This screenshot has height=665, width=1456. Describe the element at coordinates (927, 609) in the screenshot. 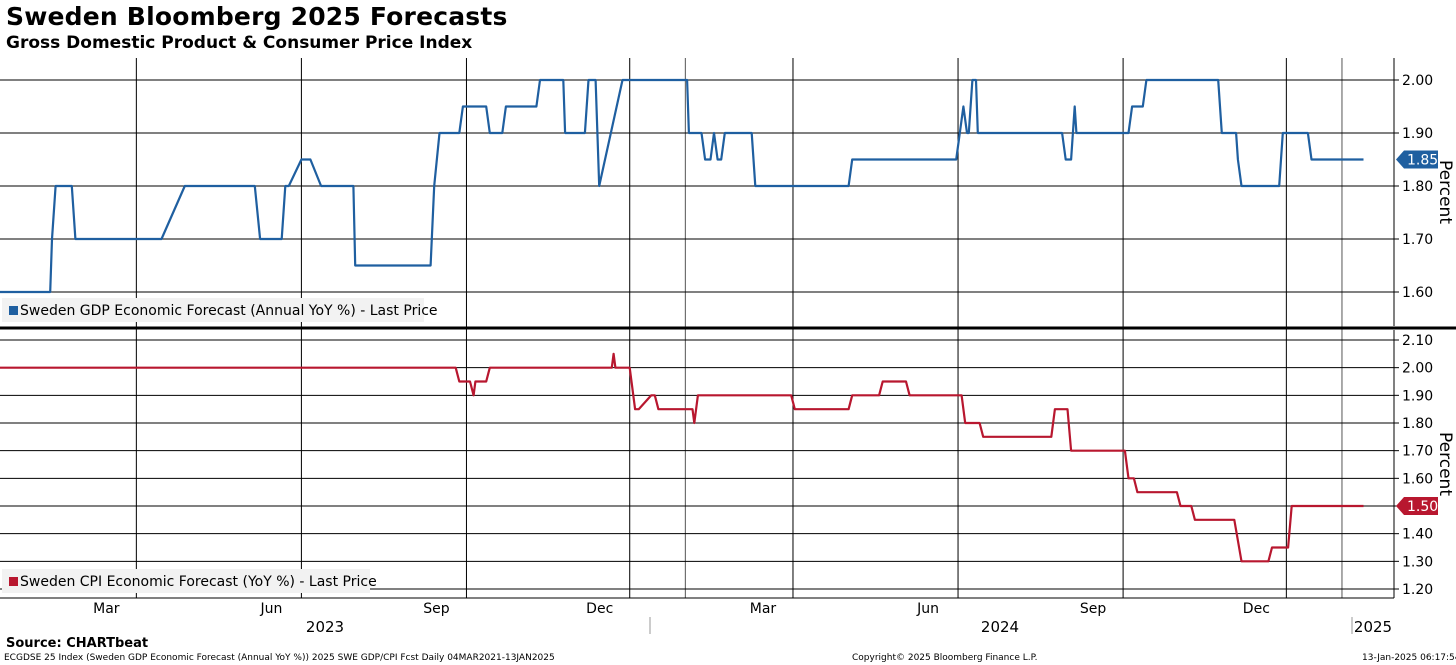

I see `x-tick-label-month-5: Jun` at that location.